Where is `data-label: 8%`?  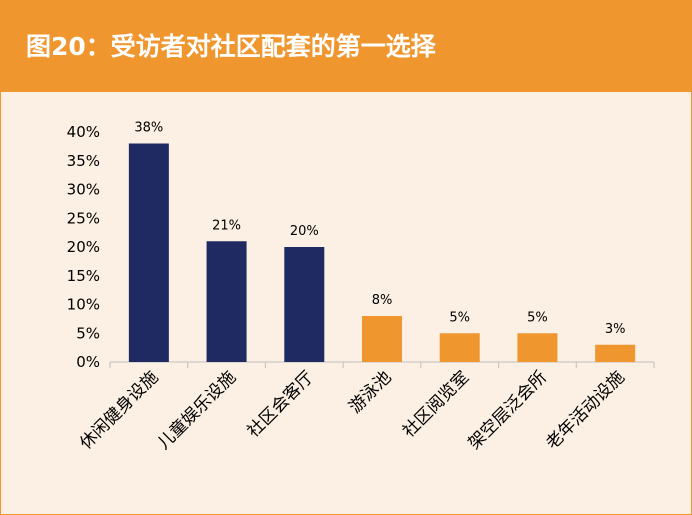
data-label: 8% is located at coordinates (382, 300).